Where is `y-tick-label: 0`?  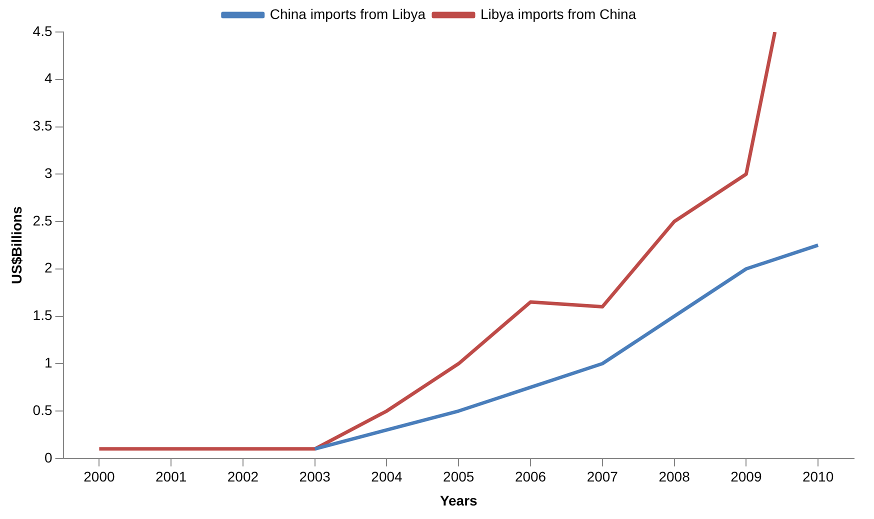 y-tick-label: 0 is located at coordinates (48, 457).